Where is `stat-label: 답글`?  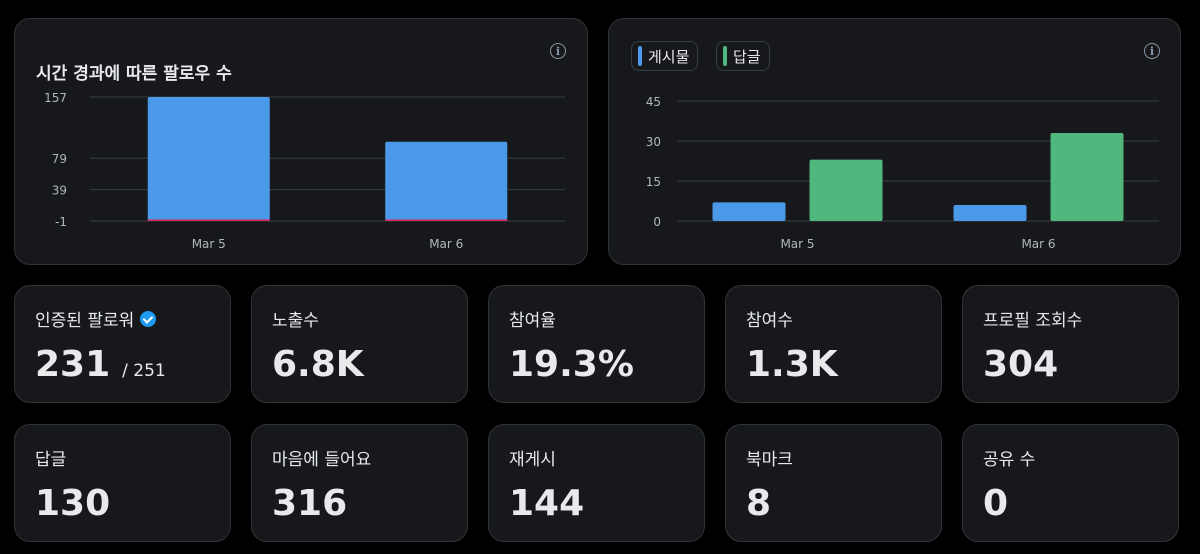
stat-label: 답글 is located at coordinates (50, 457).